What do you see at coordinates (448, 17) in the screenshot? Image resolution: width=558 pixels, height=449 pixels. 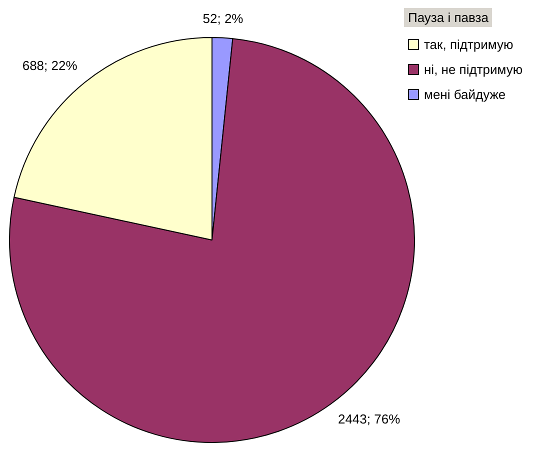 I see `legend-title: Пауза і павза` at bounding box center [448, 17].